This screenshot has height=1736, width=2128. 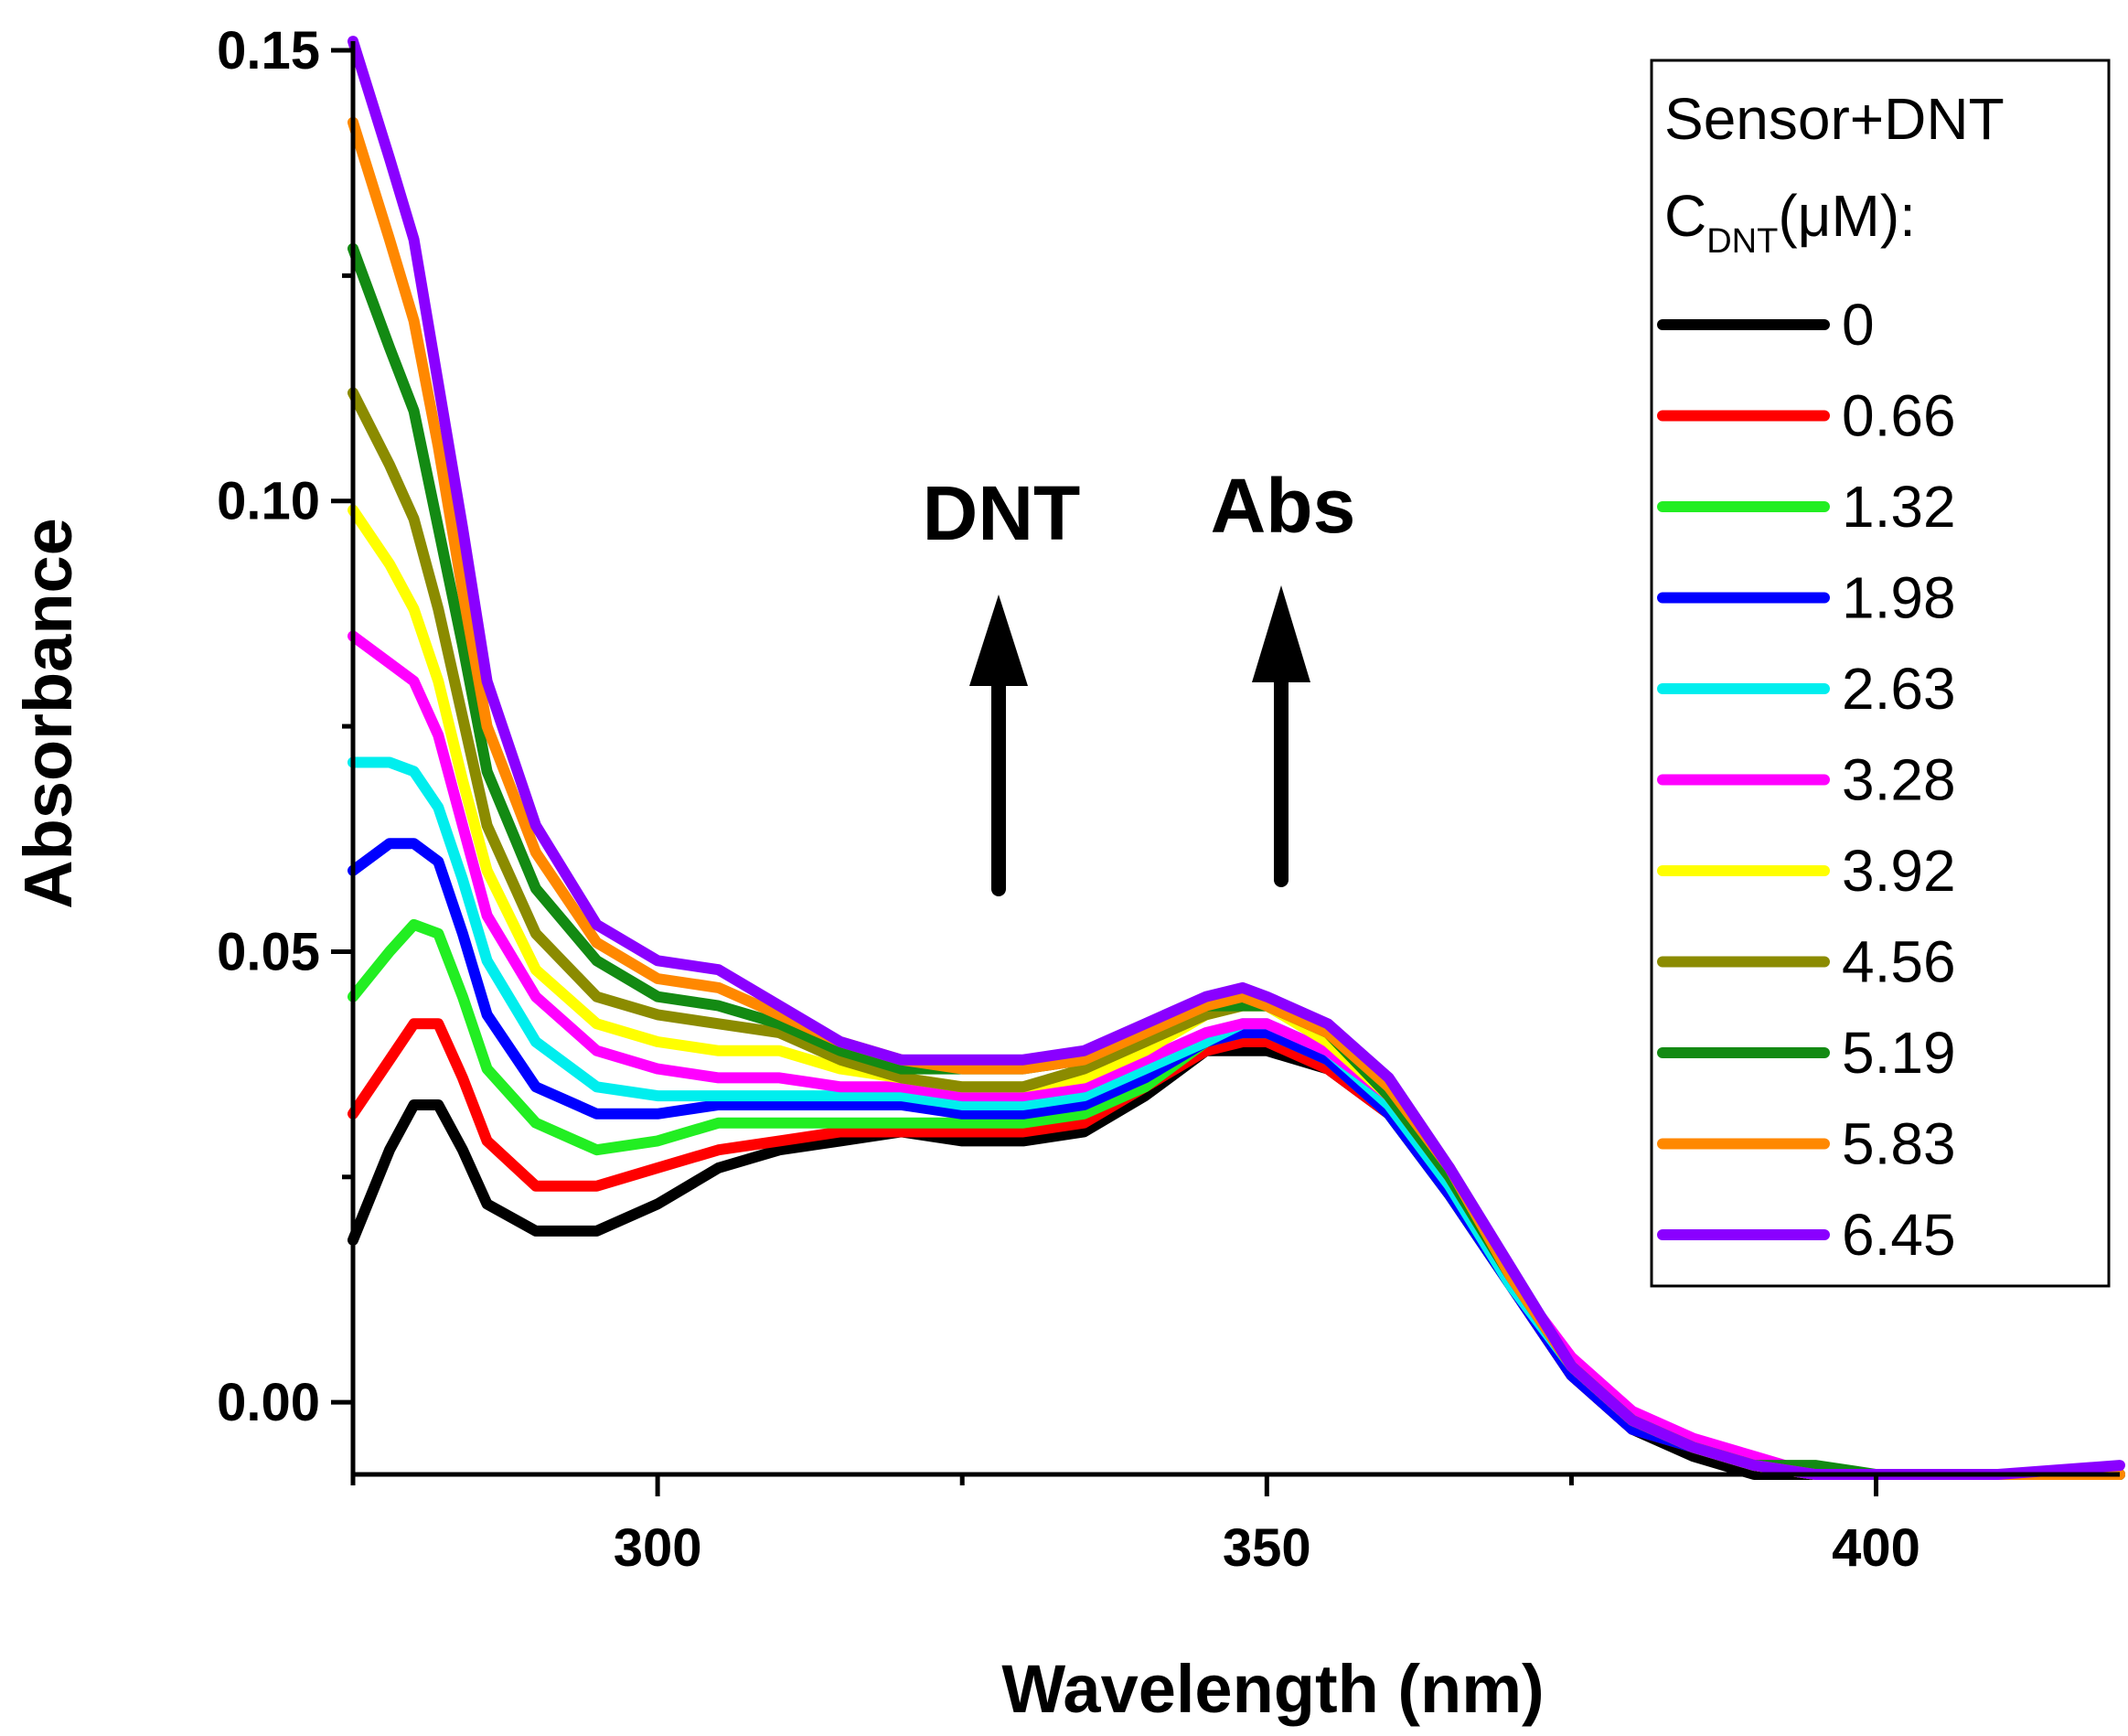 I want to click on legend-title: Sensor+DNT, so click(x=1835, y=119).